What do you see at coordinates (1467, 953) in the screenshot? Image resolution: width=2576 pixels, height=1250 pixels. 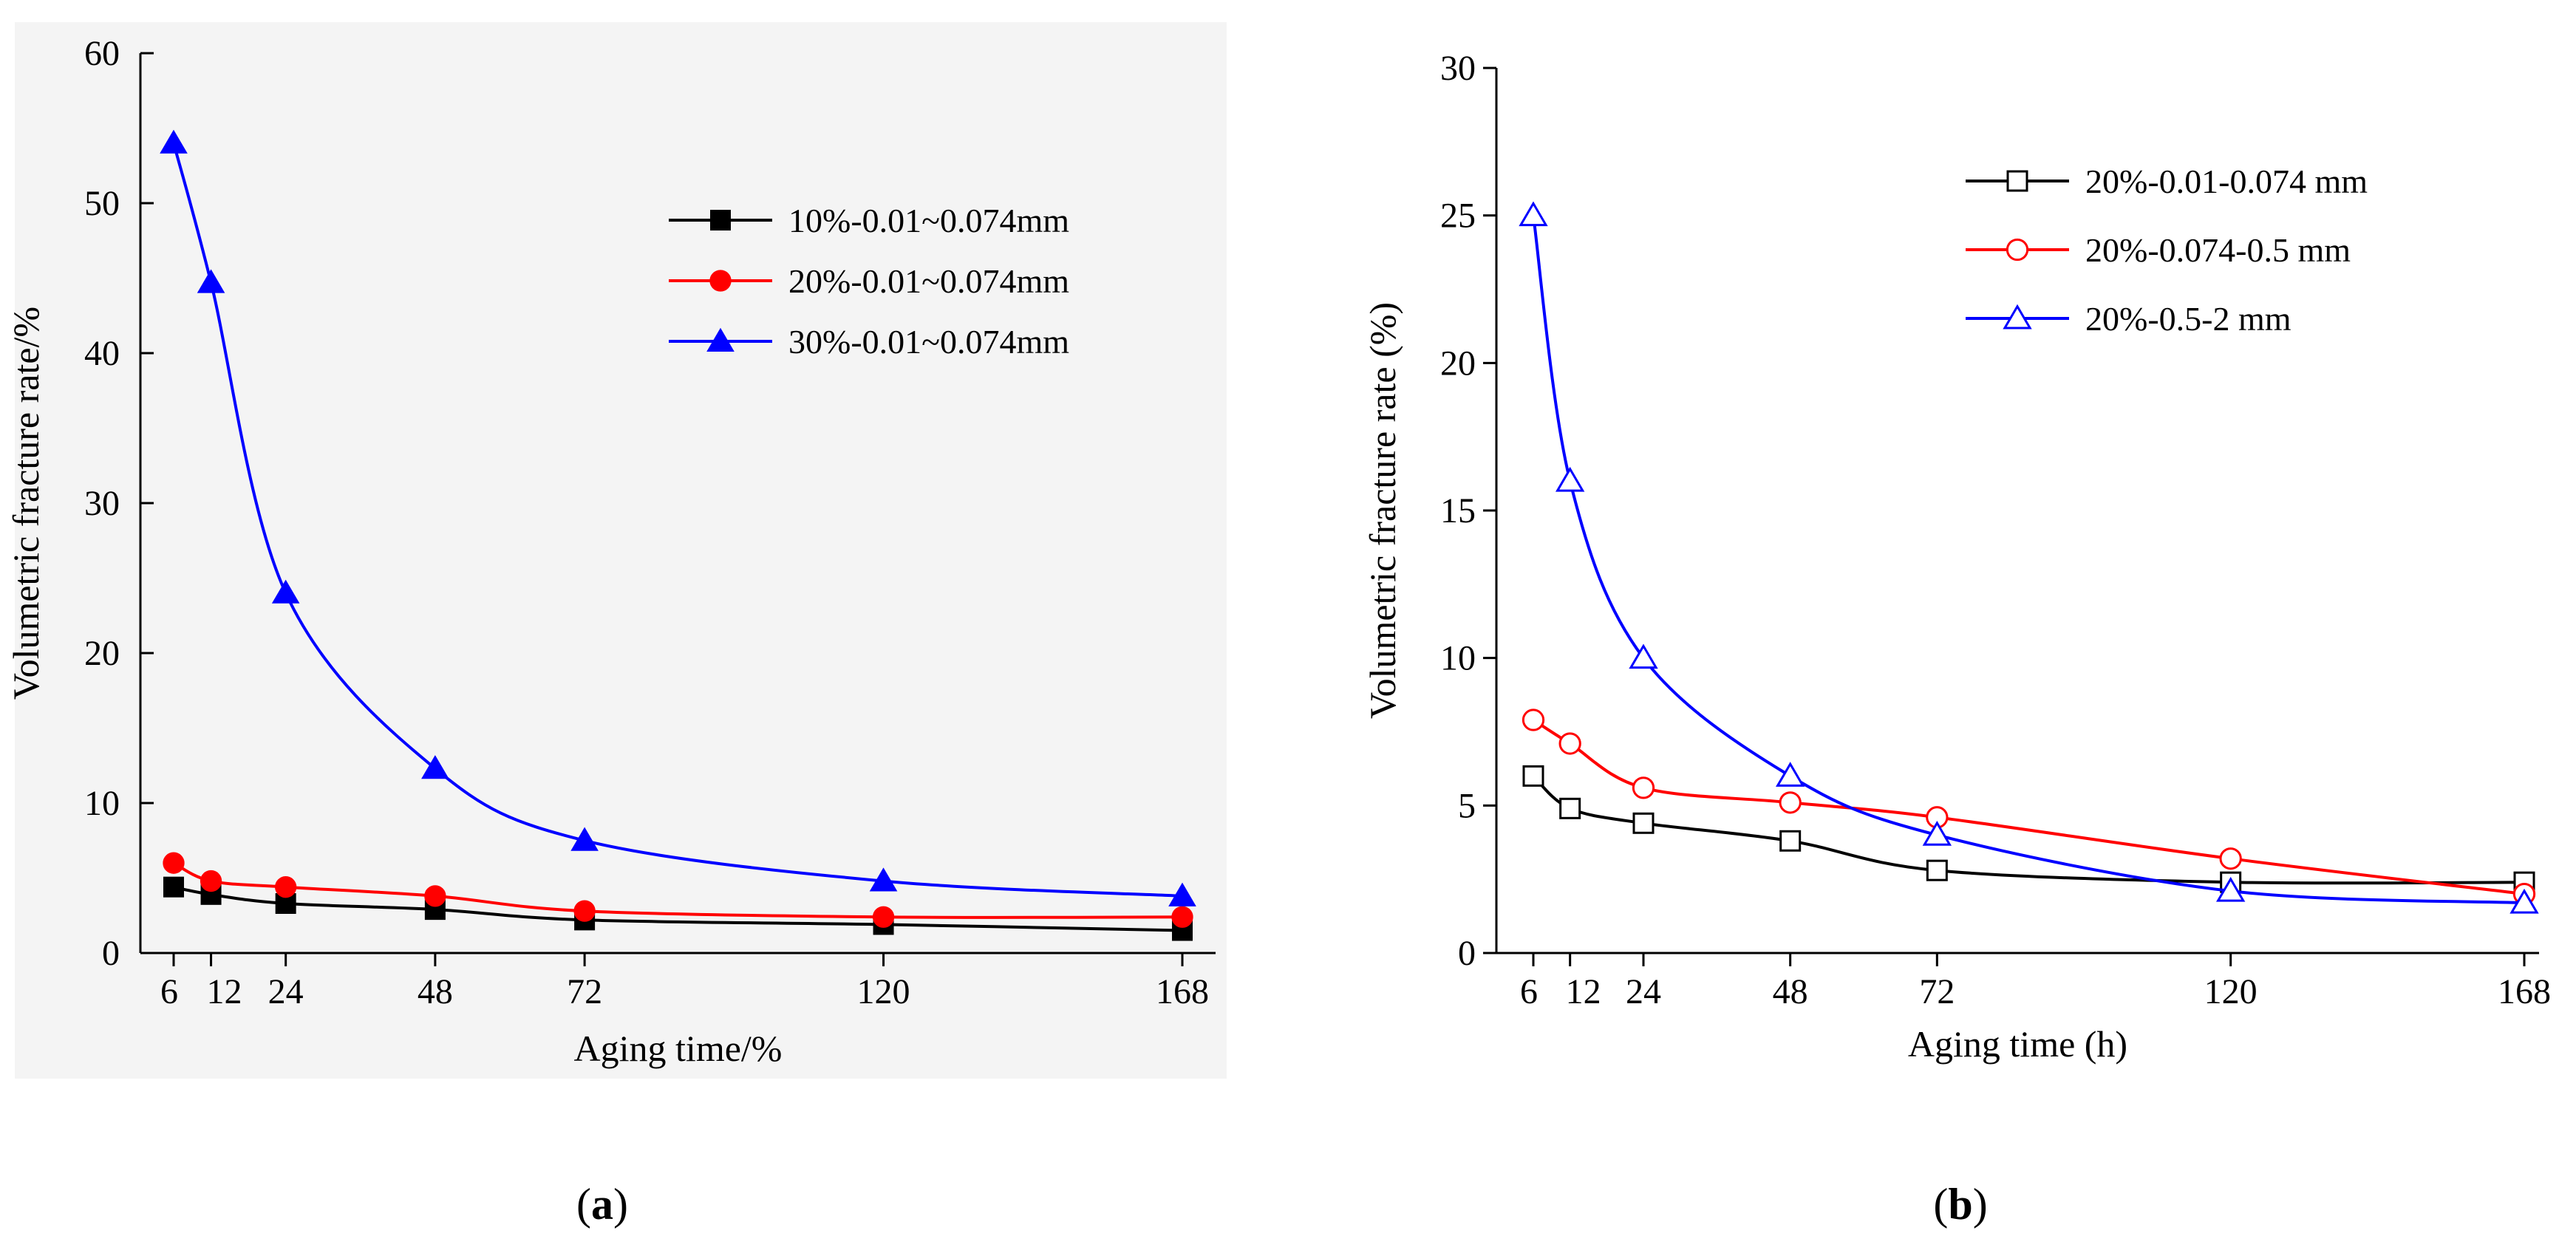 I see `panel-b-y-tick-label: 0` at bounding box center [1467, 953].